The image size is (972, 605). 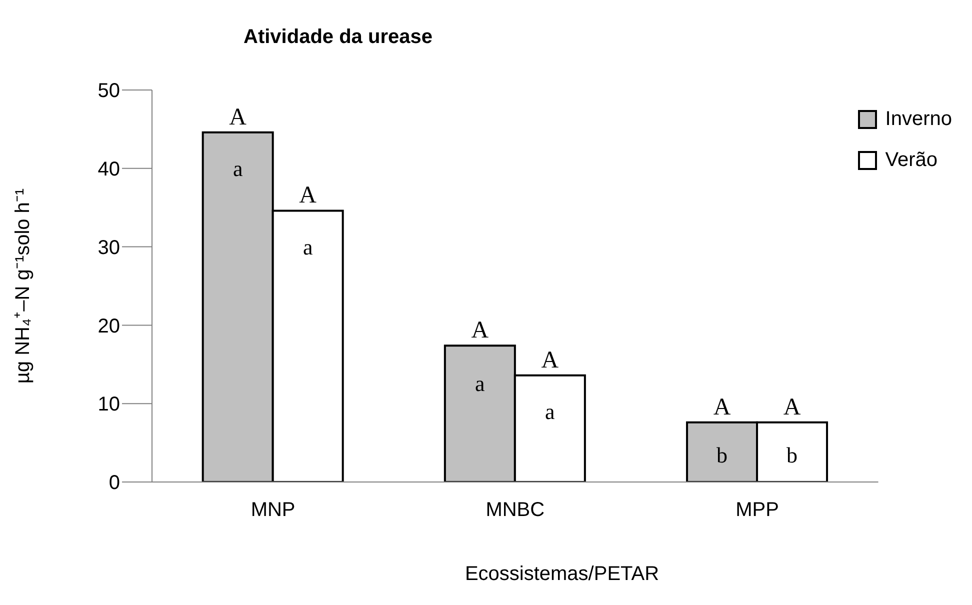 I want to click on y-axis-title: µg NH₄⁺–N g⁻¹solo h⁻¹, so click(x=23, y=286).